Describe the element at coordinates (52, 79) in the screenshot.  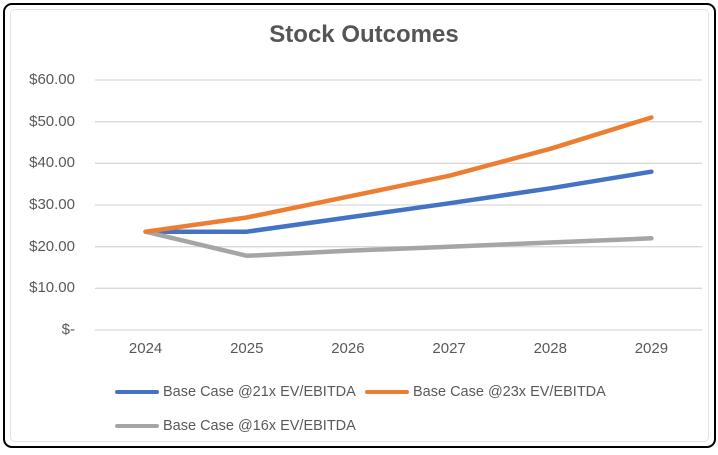
I see `y-tick-label: $60.00` at that location.